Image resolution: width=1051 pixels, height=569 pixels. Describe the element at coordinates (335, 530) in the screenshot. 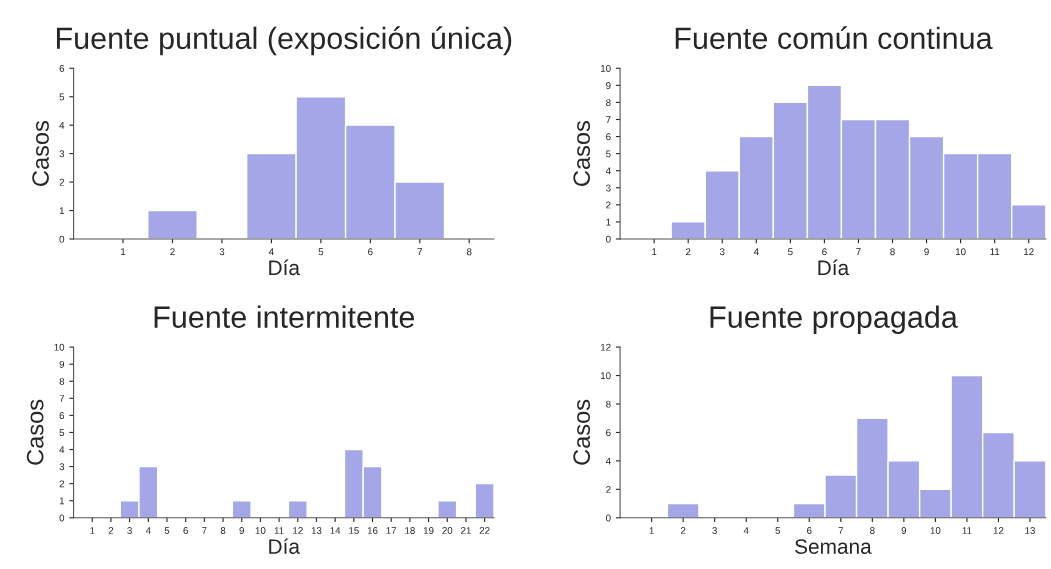

I see `x-tick-label: 14` at that location.